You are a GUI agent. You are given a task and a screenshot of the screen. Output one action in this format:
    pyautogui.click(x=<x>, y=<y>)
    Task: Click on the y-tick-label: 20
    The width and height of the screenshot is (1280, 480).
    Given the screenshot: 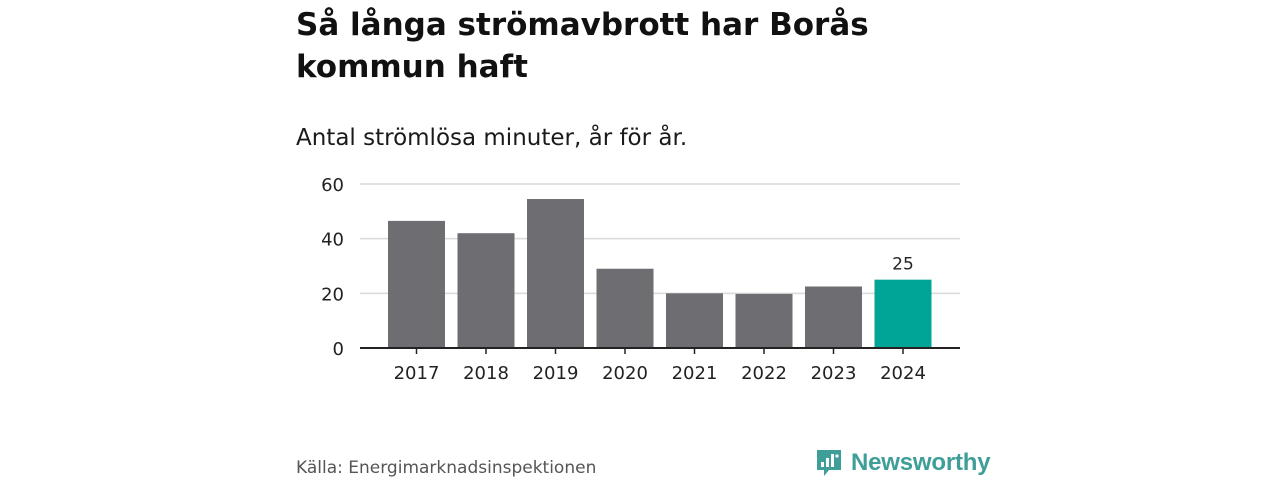 What is the action you would take?
    pyautogui.click(x=332, y=294)
    